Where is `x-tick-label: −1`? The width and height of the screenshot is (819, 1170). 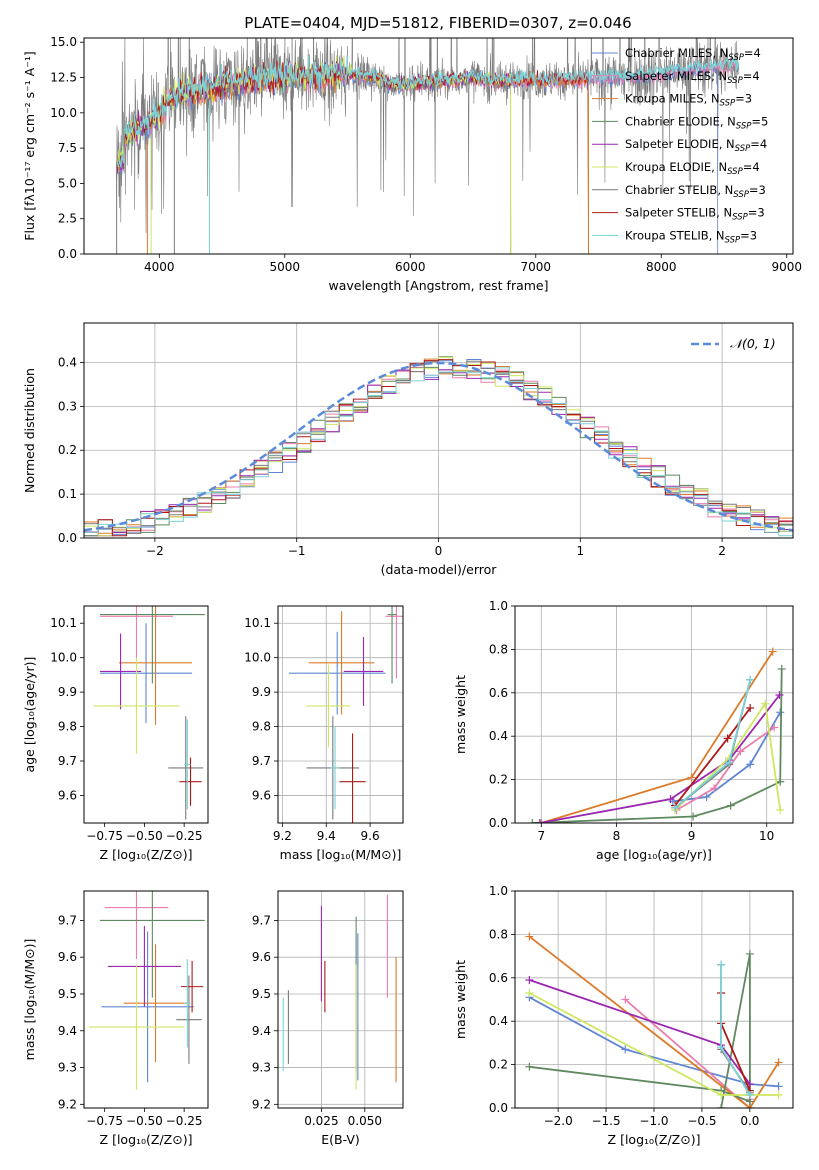
x-tick-label: −1 is located at coordinates (297, 551).